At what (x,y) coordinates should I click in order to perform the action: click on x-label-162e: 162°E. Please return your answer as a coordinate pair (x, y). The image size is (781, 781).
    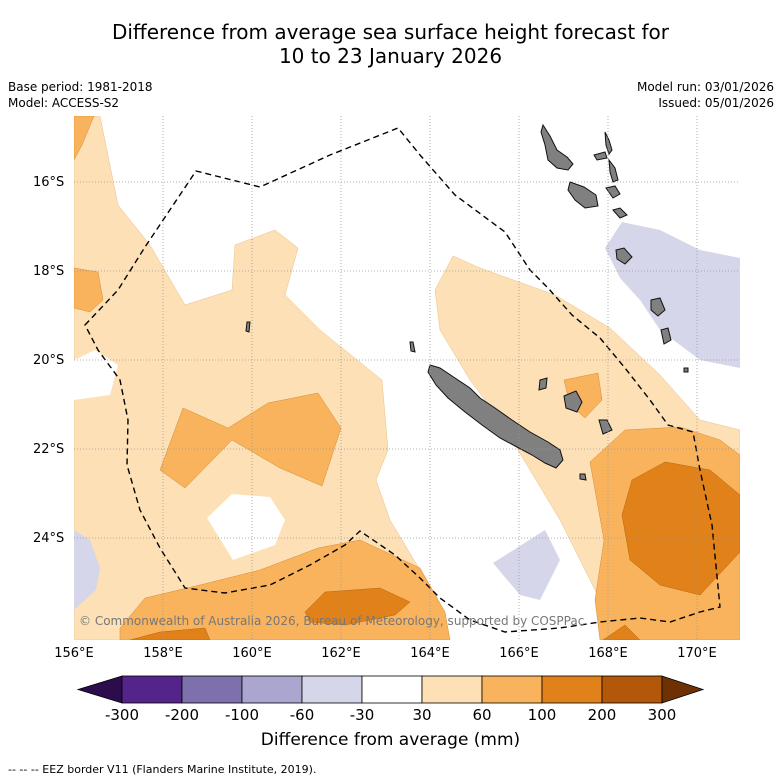
    Looking at the image, I should click on (341, 653).